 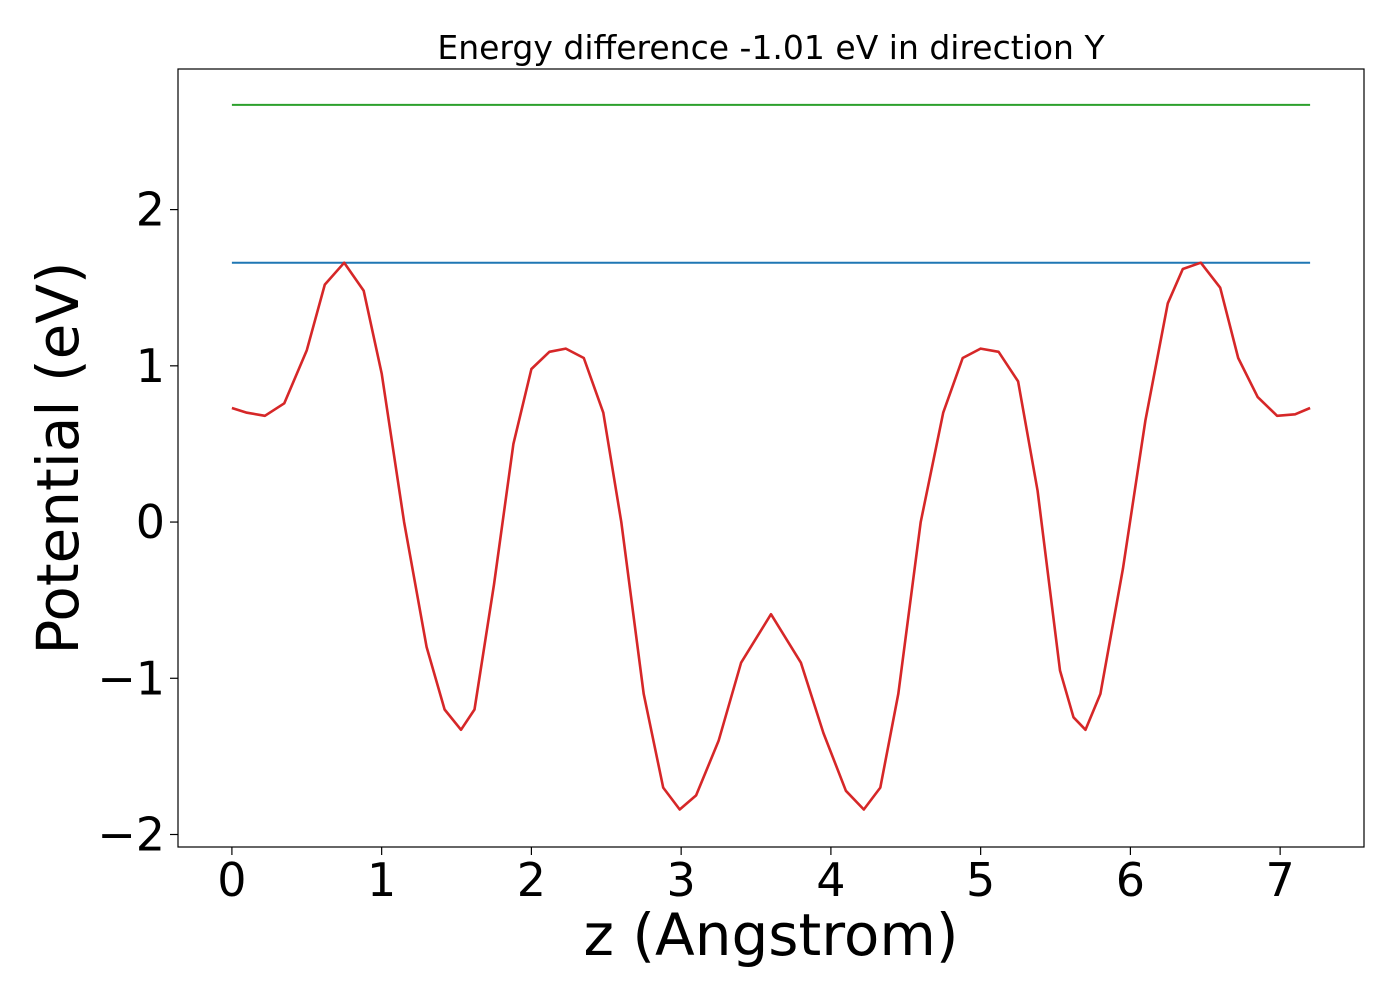 What do you see at coordinates (1280, 880) in the screenshot?
I see `x-tick-label: 7` at bounding box center [1280, 880].